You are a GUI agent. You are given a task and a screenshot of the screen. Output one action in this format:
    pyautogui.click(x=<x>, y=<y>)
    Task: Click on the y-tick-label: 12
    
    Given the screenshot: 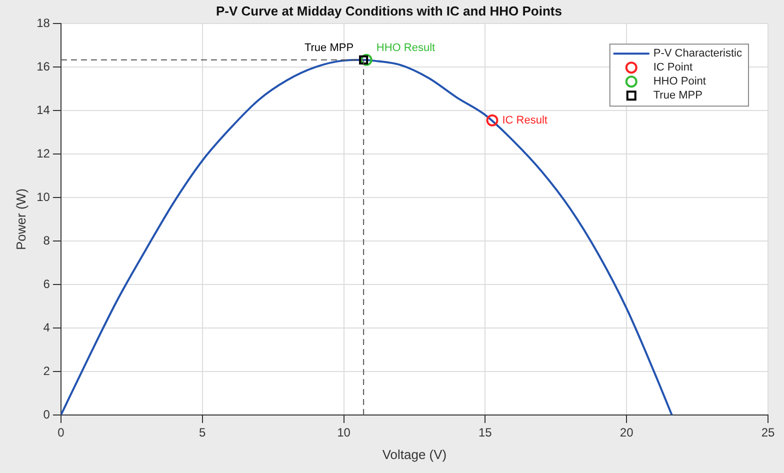 What is the action you would take?
    pyautogui.click(x=43, y=153)
    